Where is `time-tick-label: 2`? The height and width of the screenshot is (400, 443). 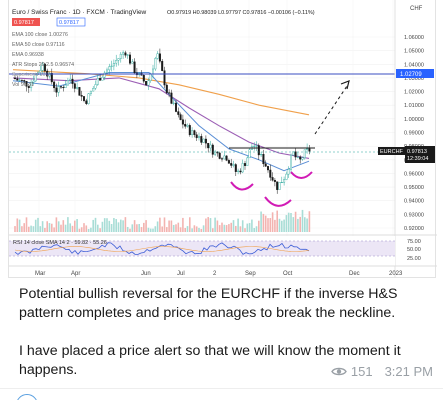 time-tick-label: 2 is located at coordinates (215, 274).